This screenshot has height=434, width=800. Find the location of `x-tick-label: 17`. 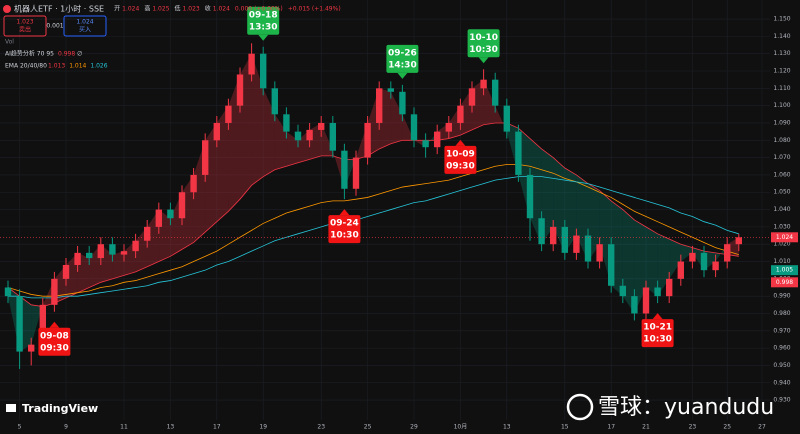

x-tick-label: 17 is located at coordinates (217, 427).